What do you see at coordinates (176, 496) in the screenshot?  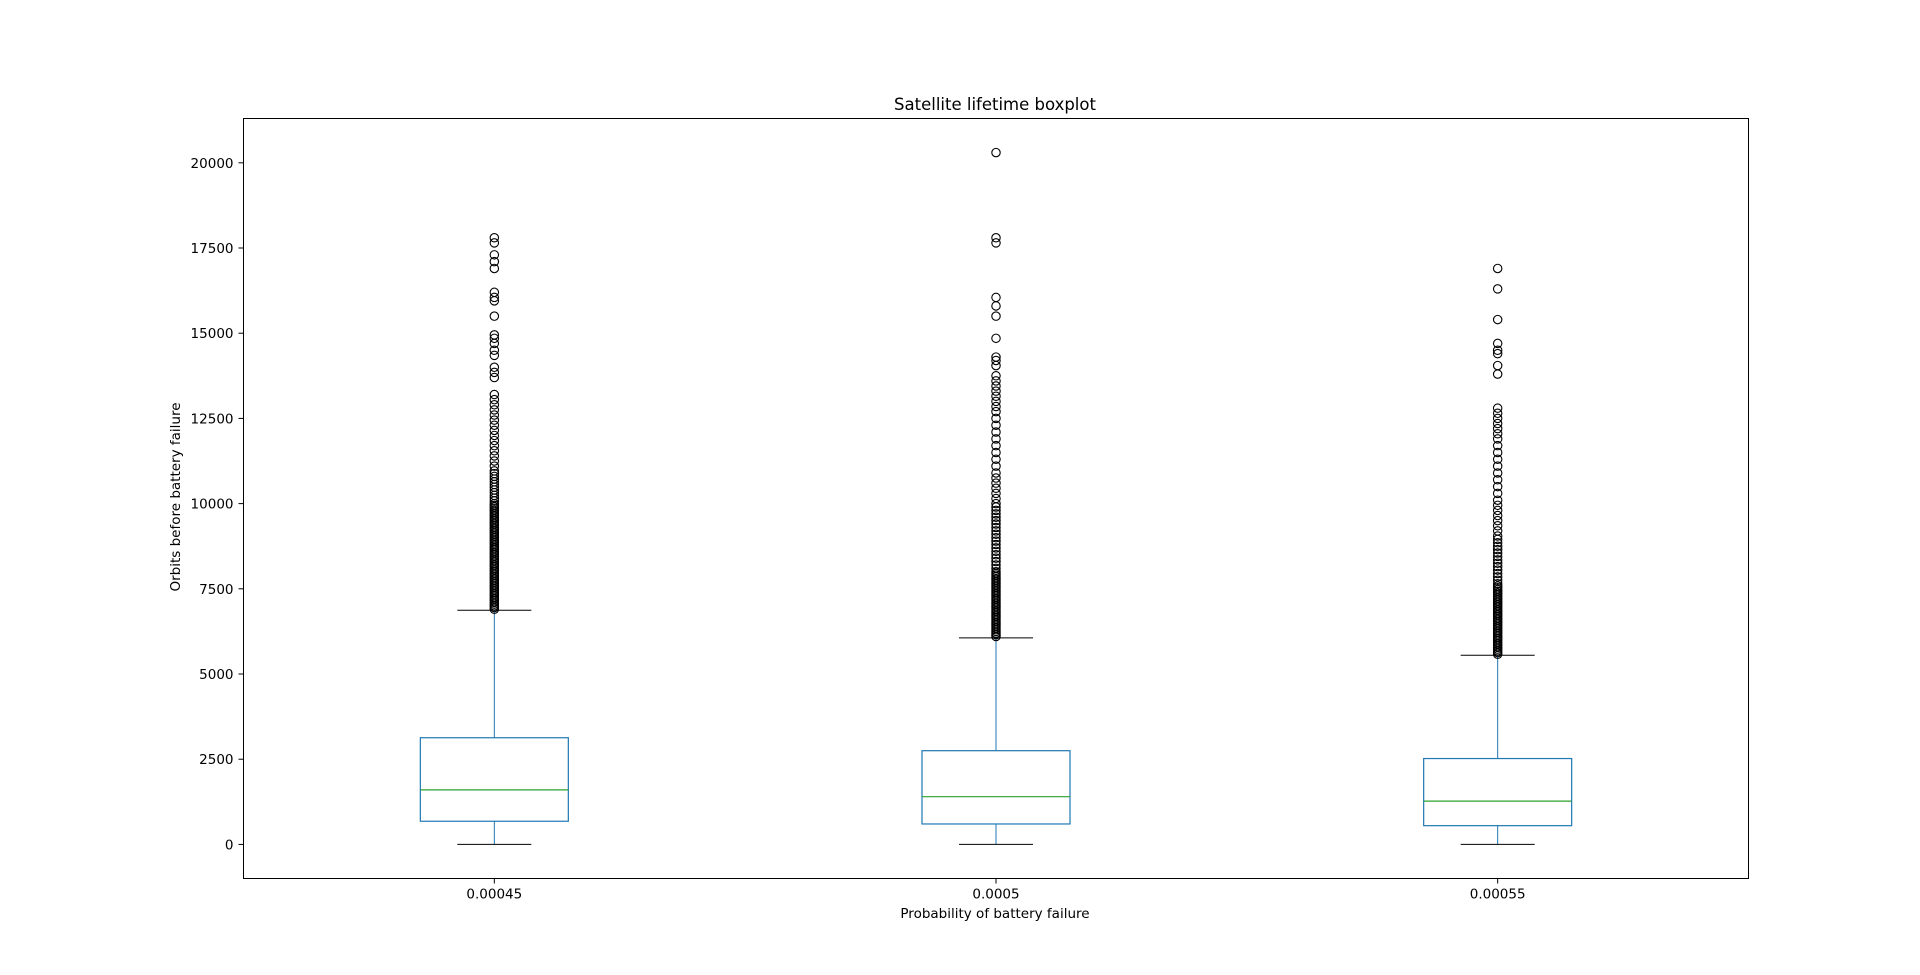 I see `y-axis-label: Orbits before battery failure` at bounding box center [176, 496].